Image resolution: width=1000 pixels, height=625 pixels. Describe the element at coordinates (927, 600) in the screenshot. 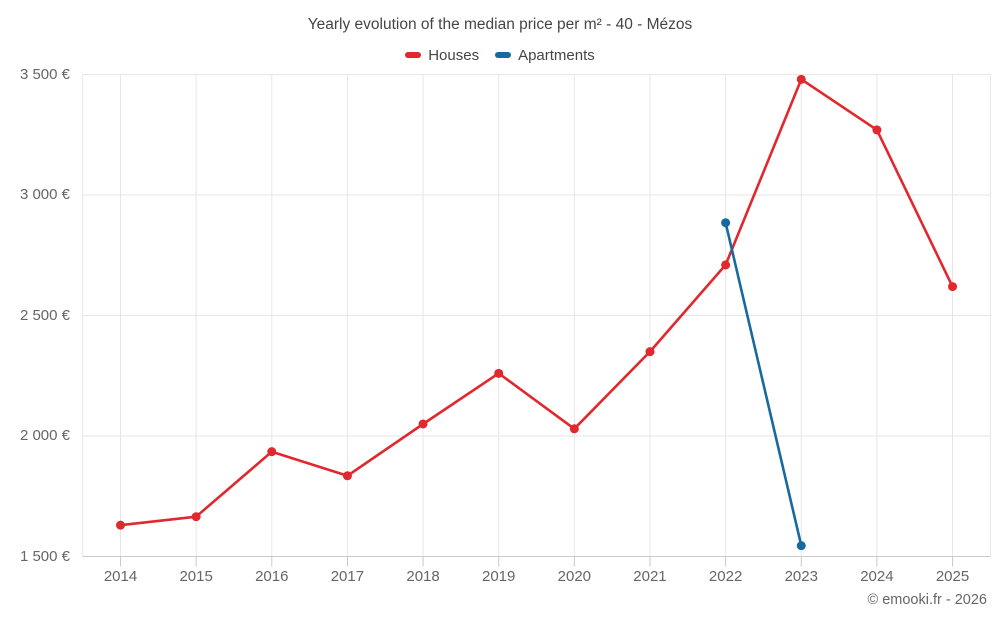

I see `copyright-credit: © emooki.fr - 2026` at that location.